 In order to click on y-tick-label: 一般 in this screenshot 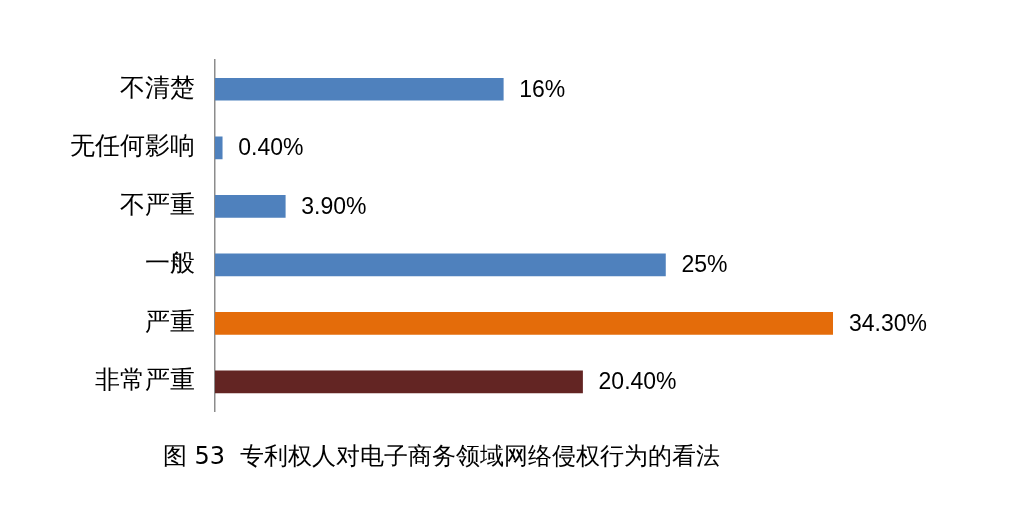, I will do `click(170, 263)`.